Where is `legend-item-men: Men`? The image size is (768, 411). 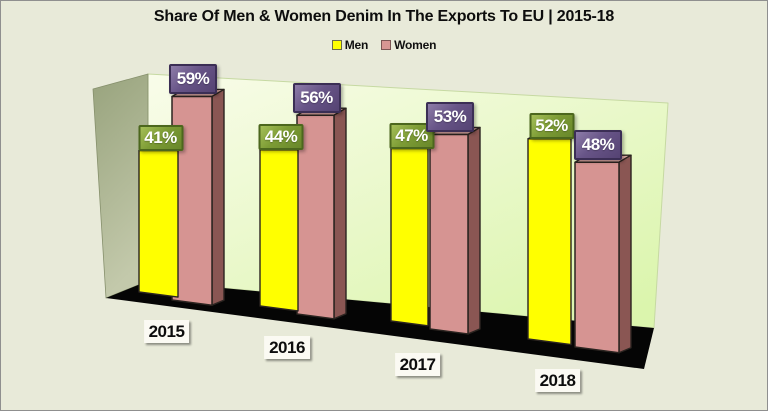 legend-item-men: Men is located at coordinates (350, 45).